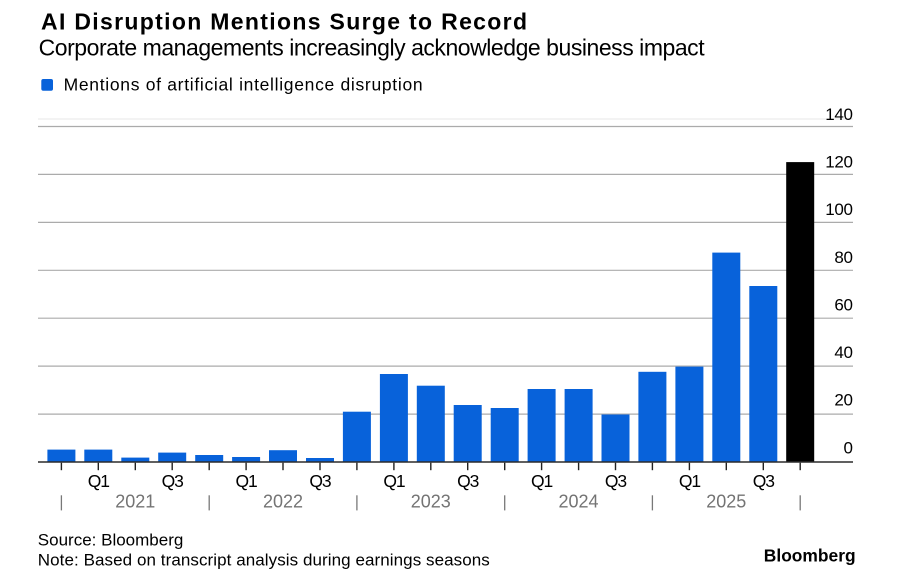 This screenshot has width=899, height=581. Describe the element at coordinates (843, 400) in the screenshot. I see `svg-text: 20` at that location.